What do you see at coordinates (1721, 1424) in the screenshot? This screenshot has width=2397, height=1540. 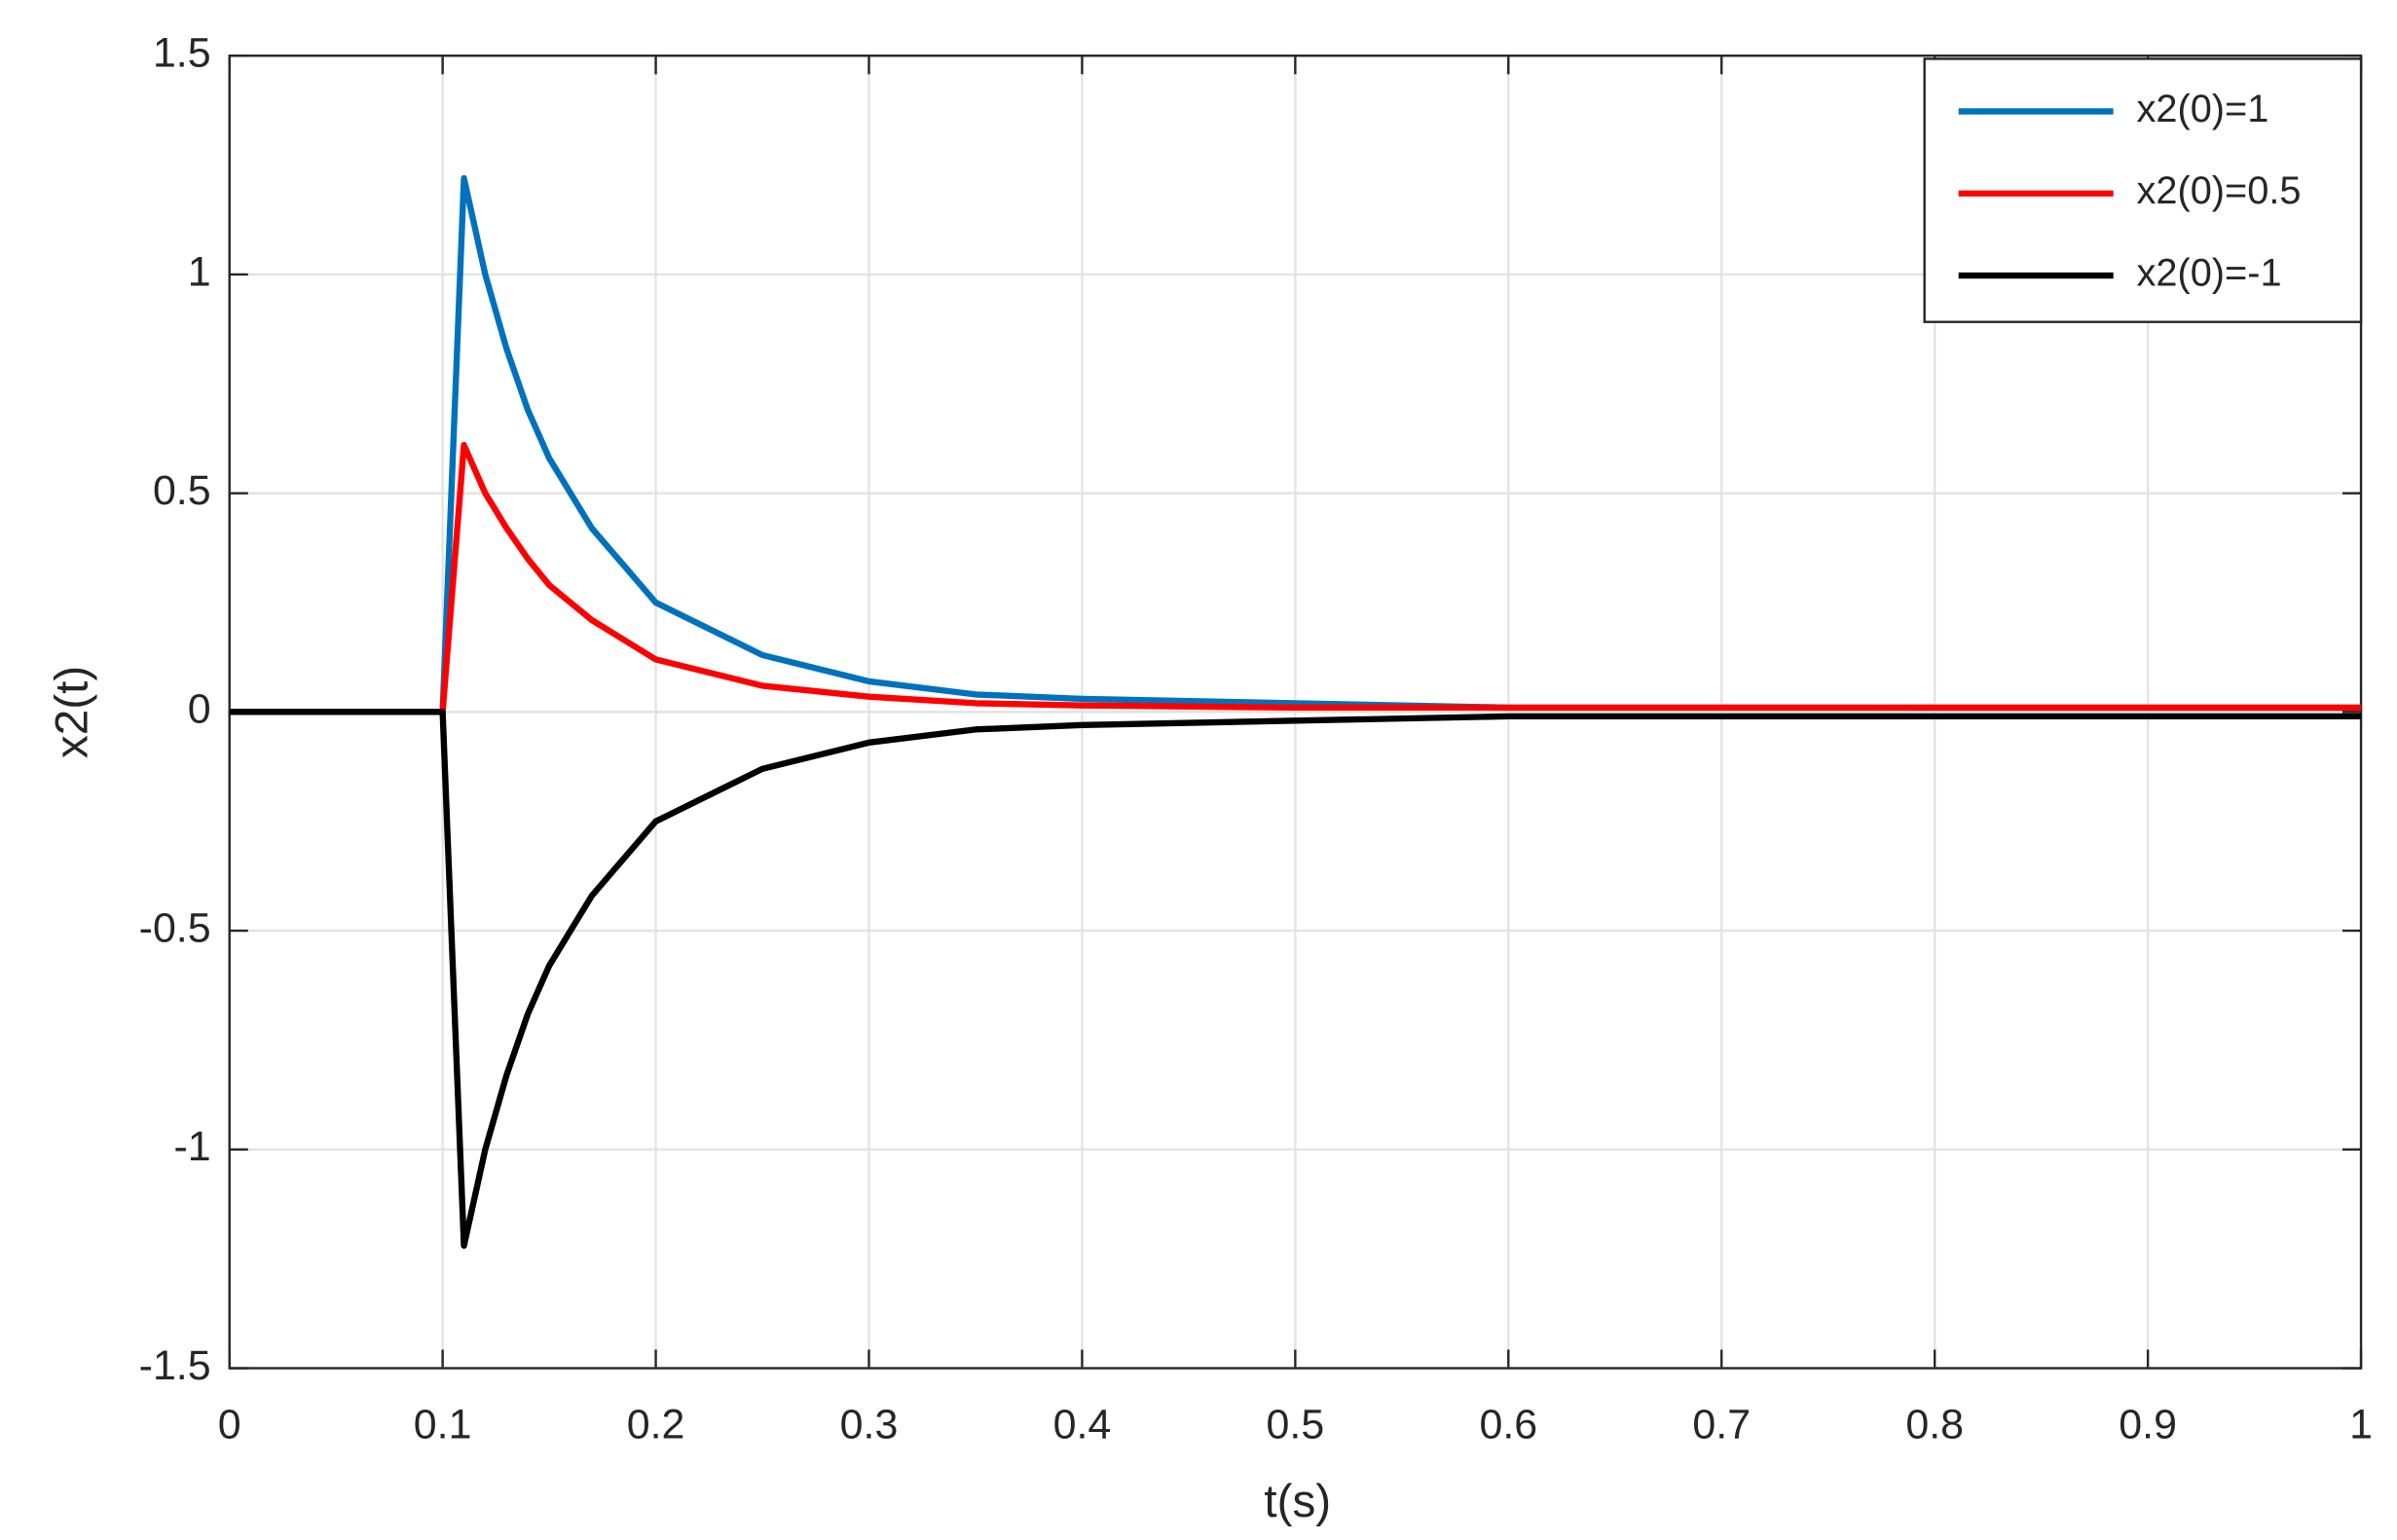 I see `x-tick-label: 0.7` at bounding box center [1721, 1424].